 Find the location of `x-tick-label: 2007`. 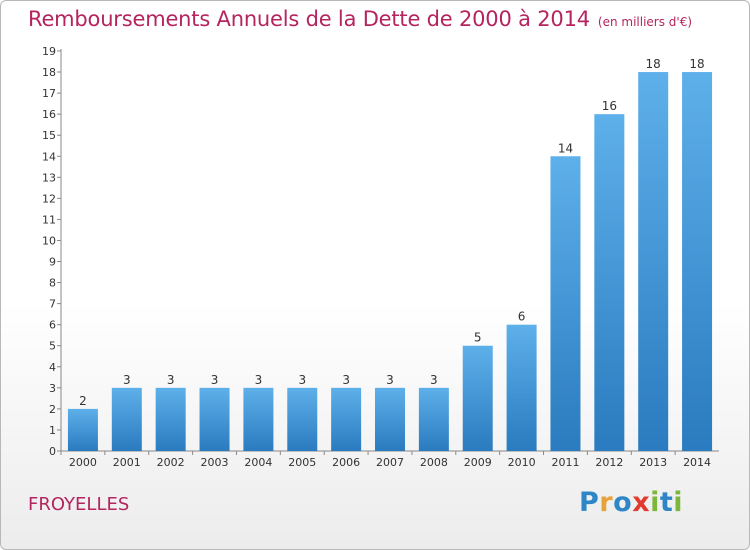

x-tick-label: 2007 is located at coordinates (390, 462).